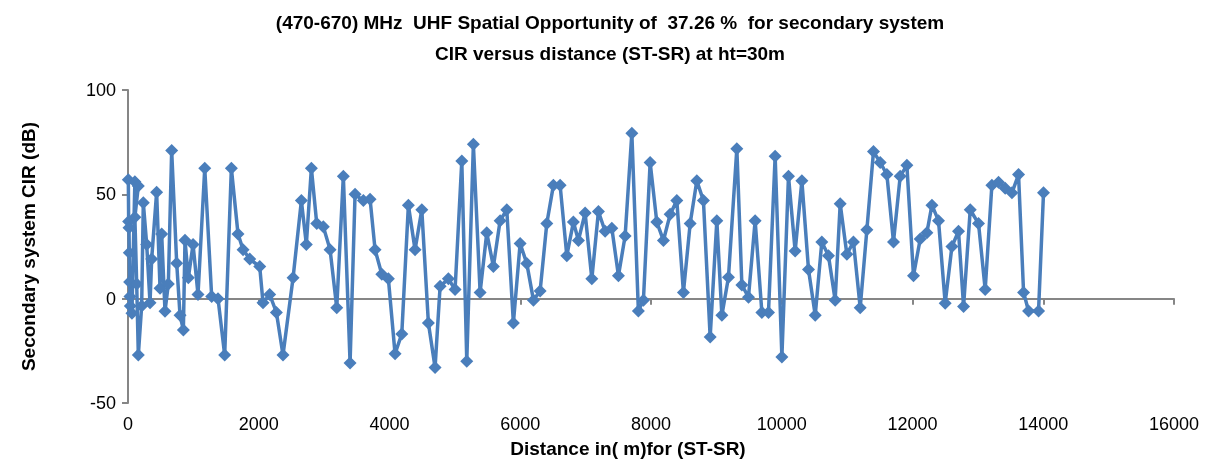 Image resolution: width=1220 pixels, height=459 pixels. Describe the element at coordinates (912, 424) in the screenshot. I see `x-tick-label: 12000` at that location.